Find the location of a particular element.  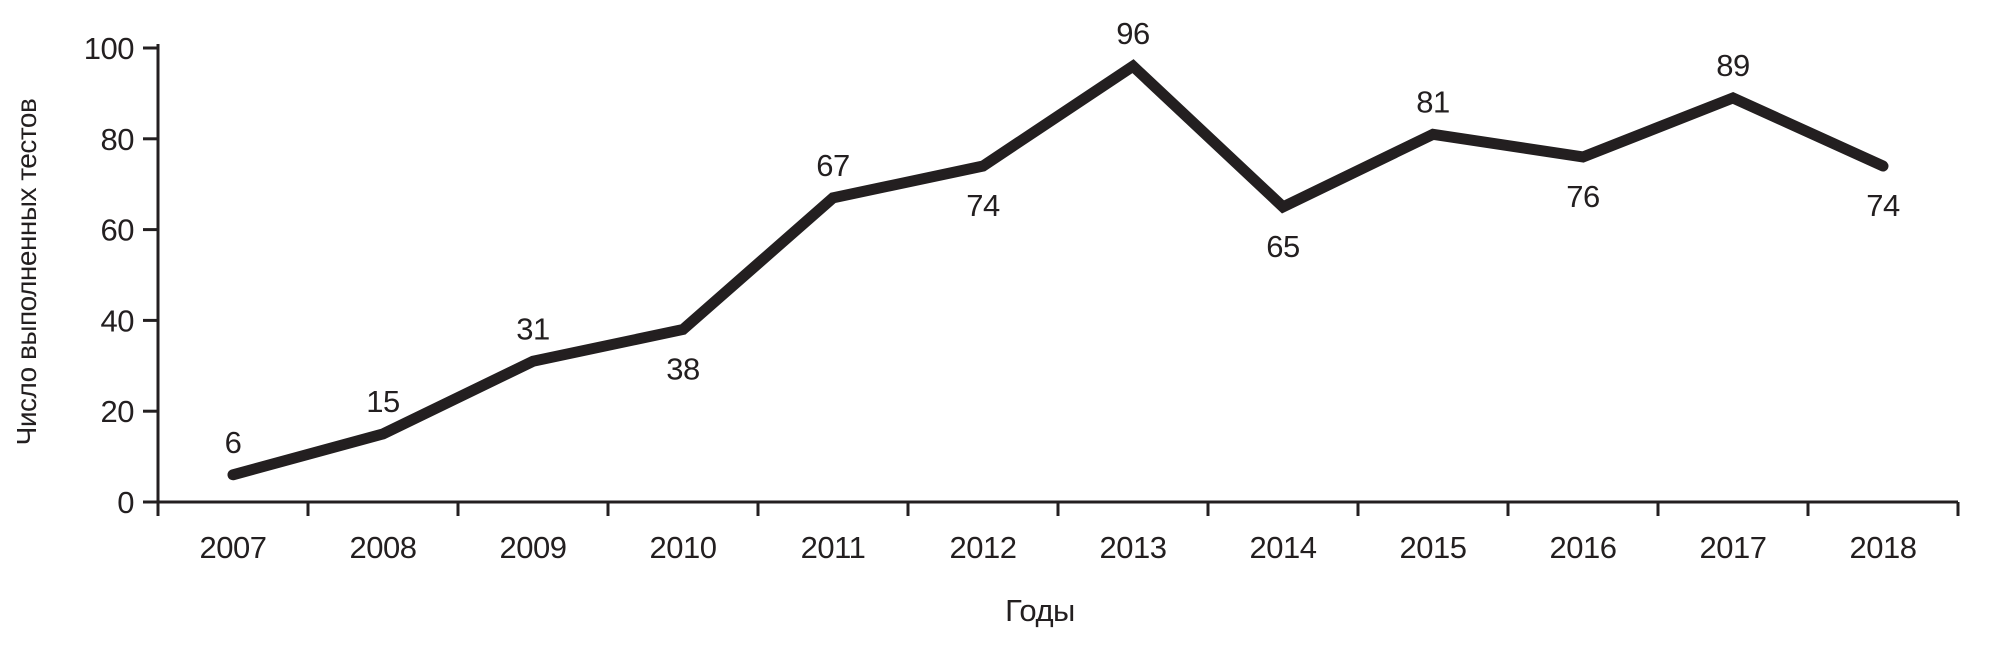

data-point-label: 6 is located at coordinates (233, 442).